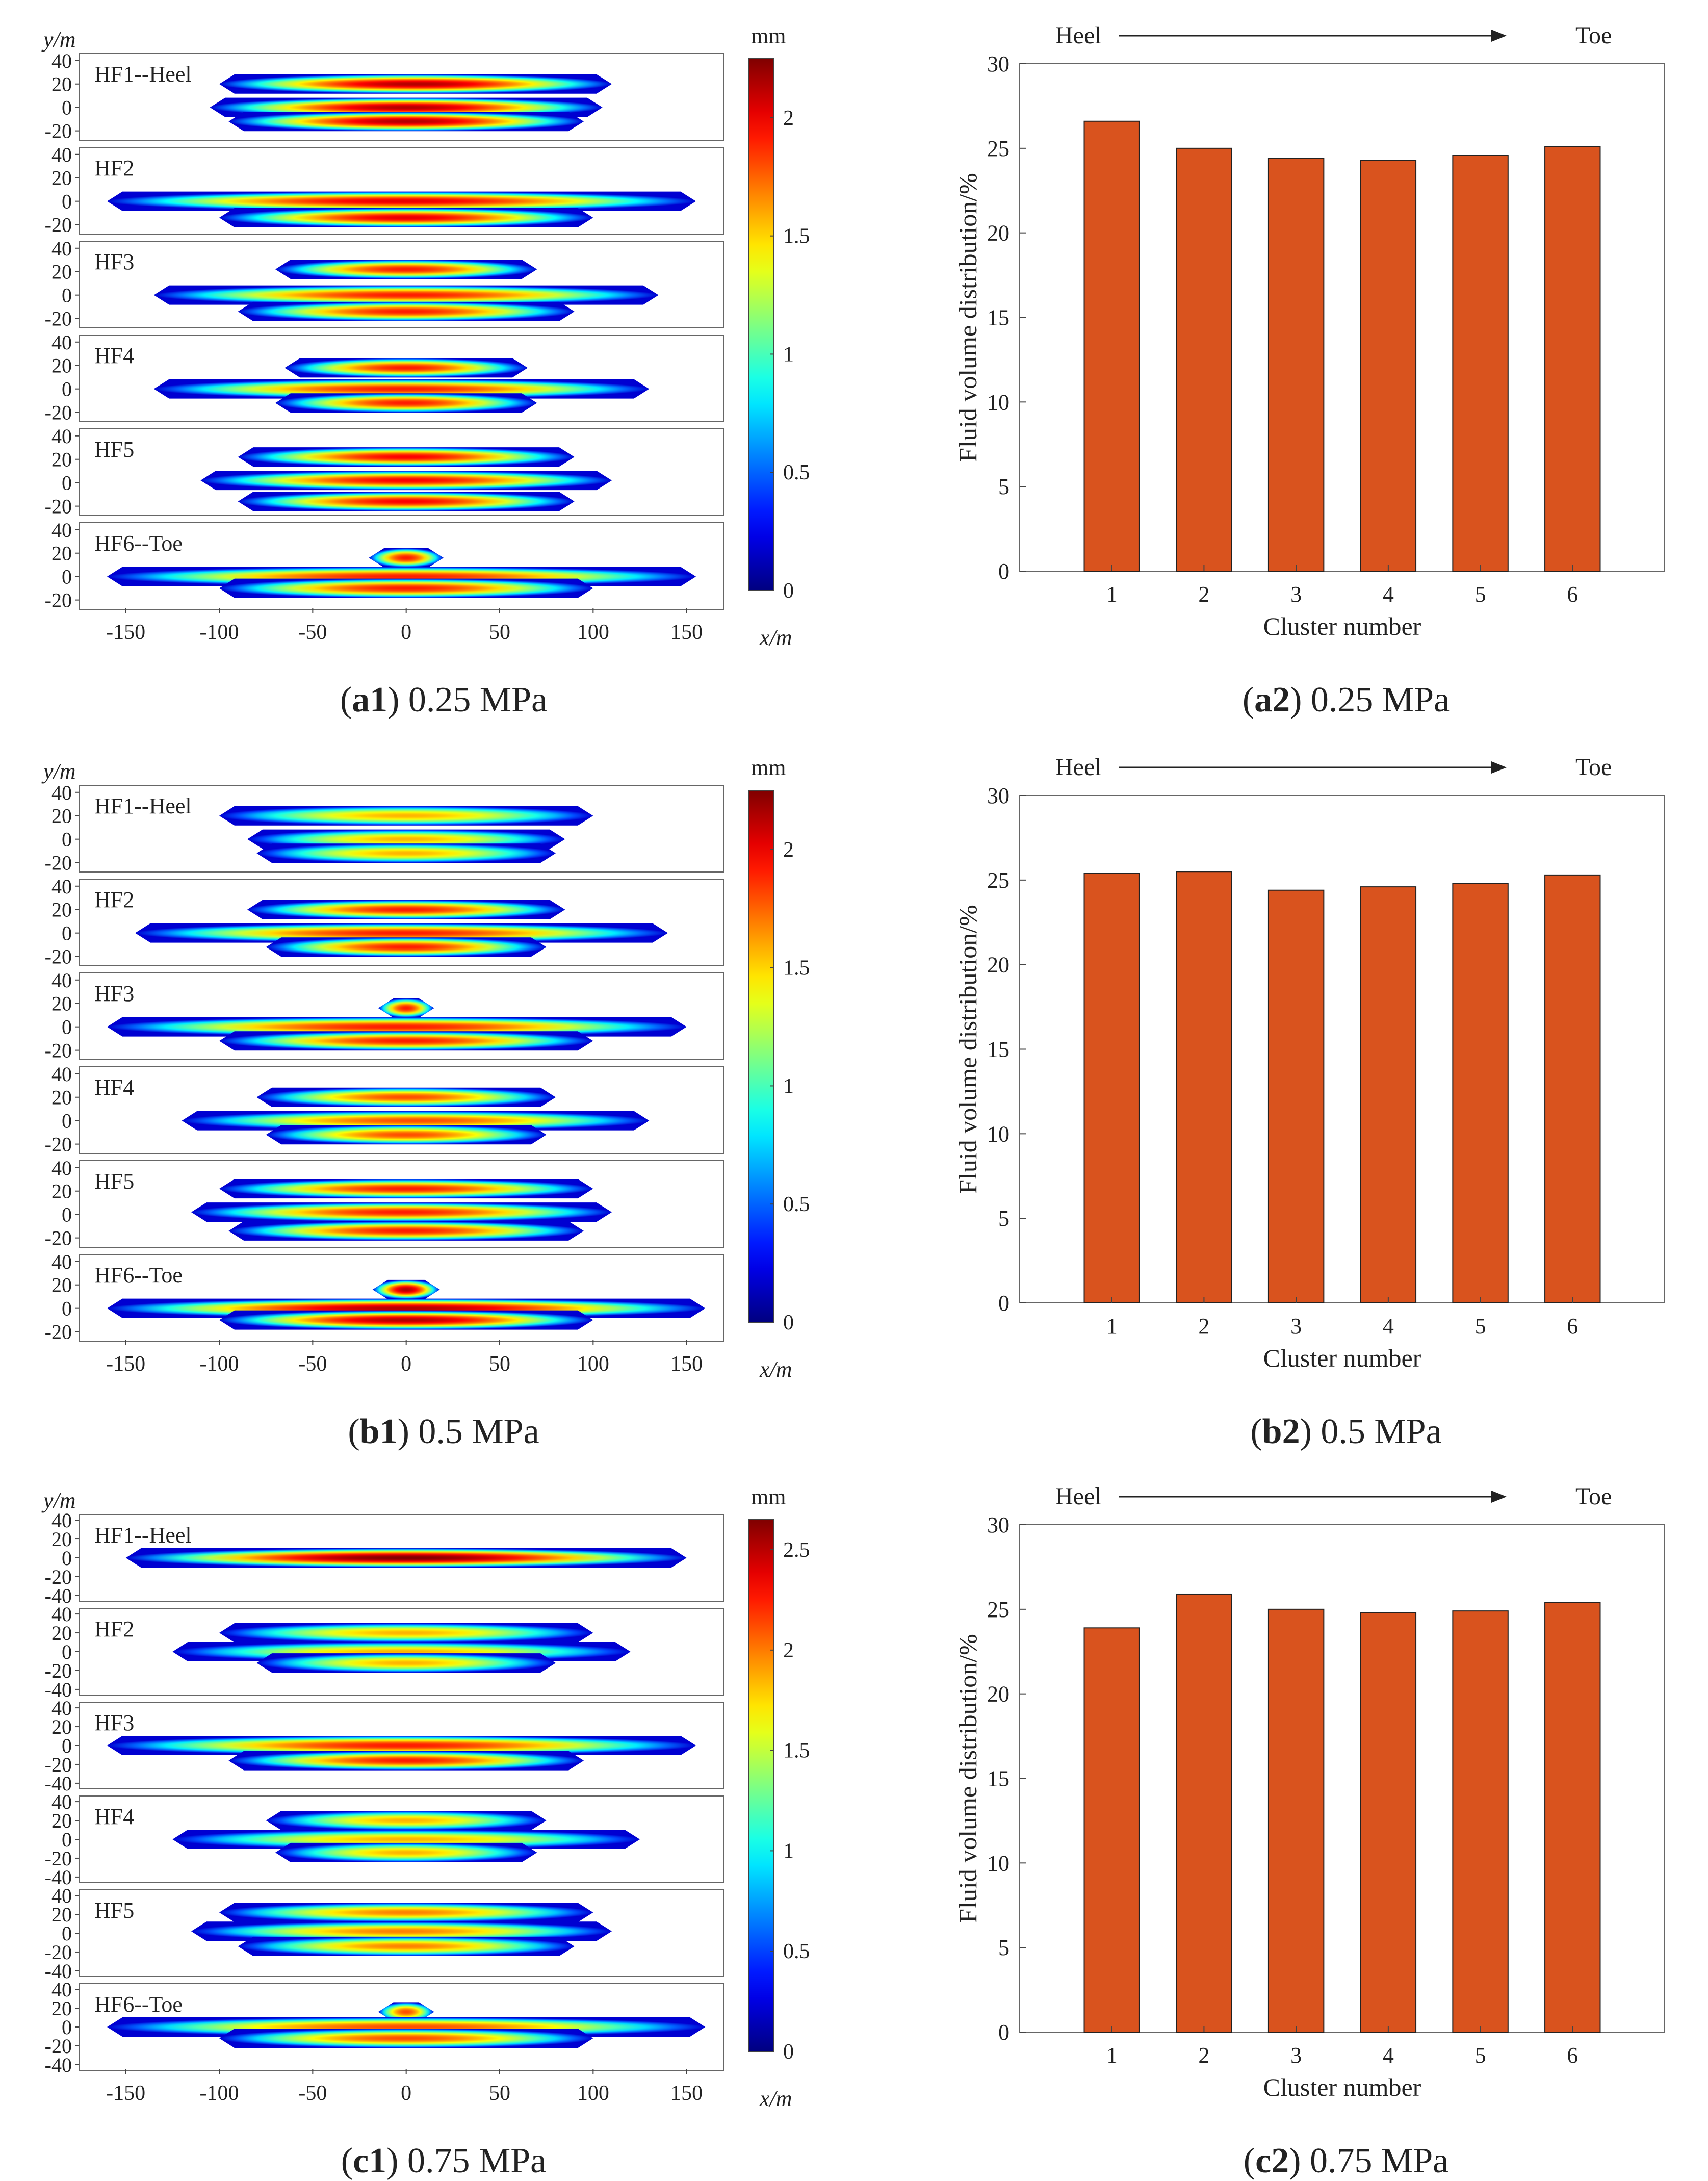 The height and width of the screenshot is (2181, 1708). What do you see at coordinates (998, 64) in the screenshot?
I see `y-tick-label: 30` at bounding box center [998, 64].